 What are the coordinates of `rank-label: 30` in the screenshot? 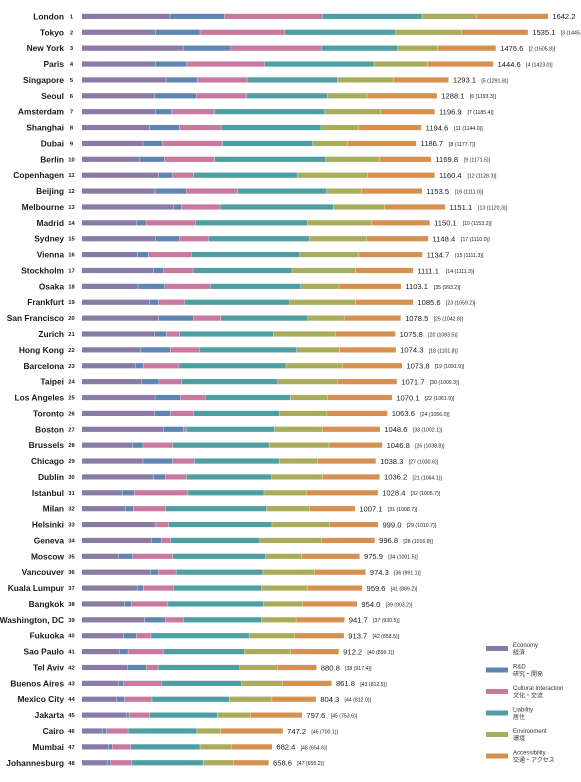 It's located at (71, 478).